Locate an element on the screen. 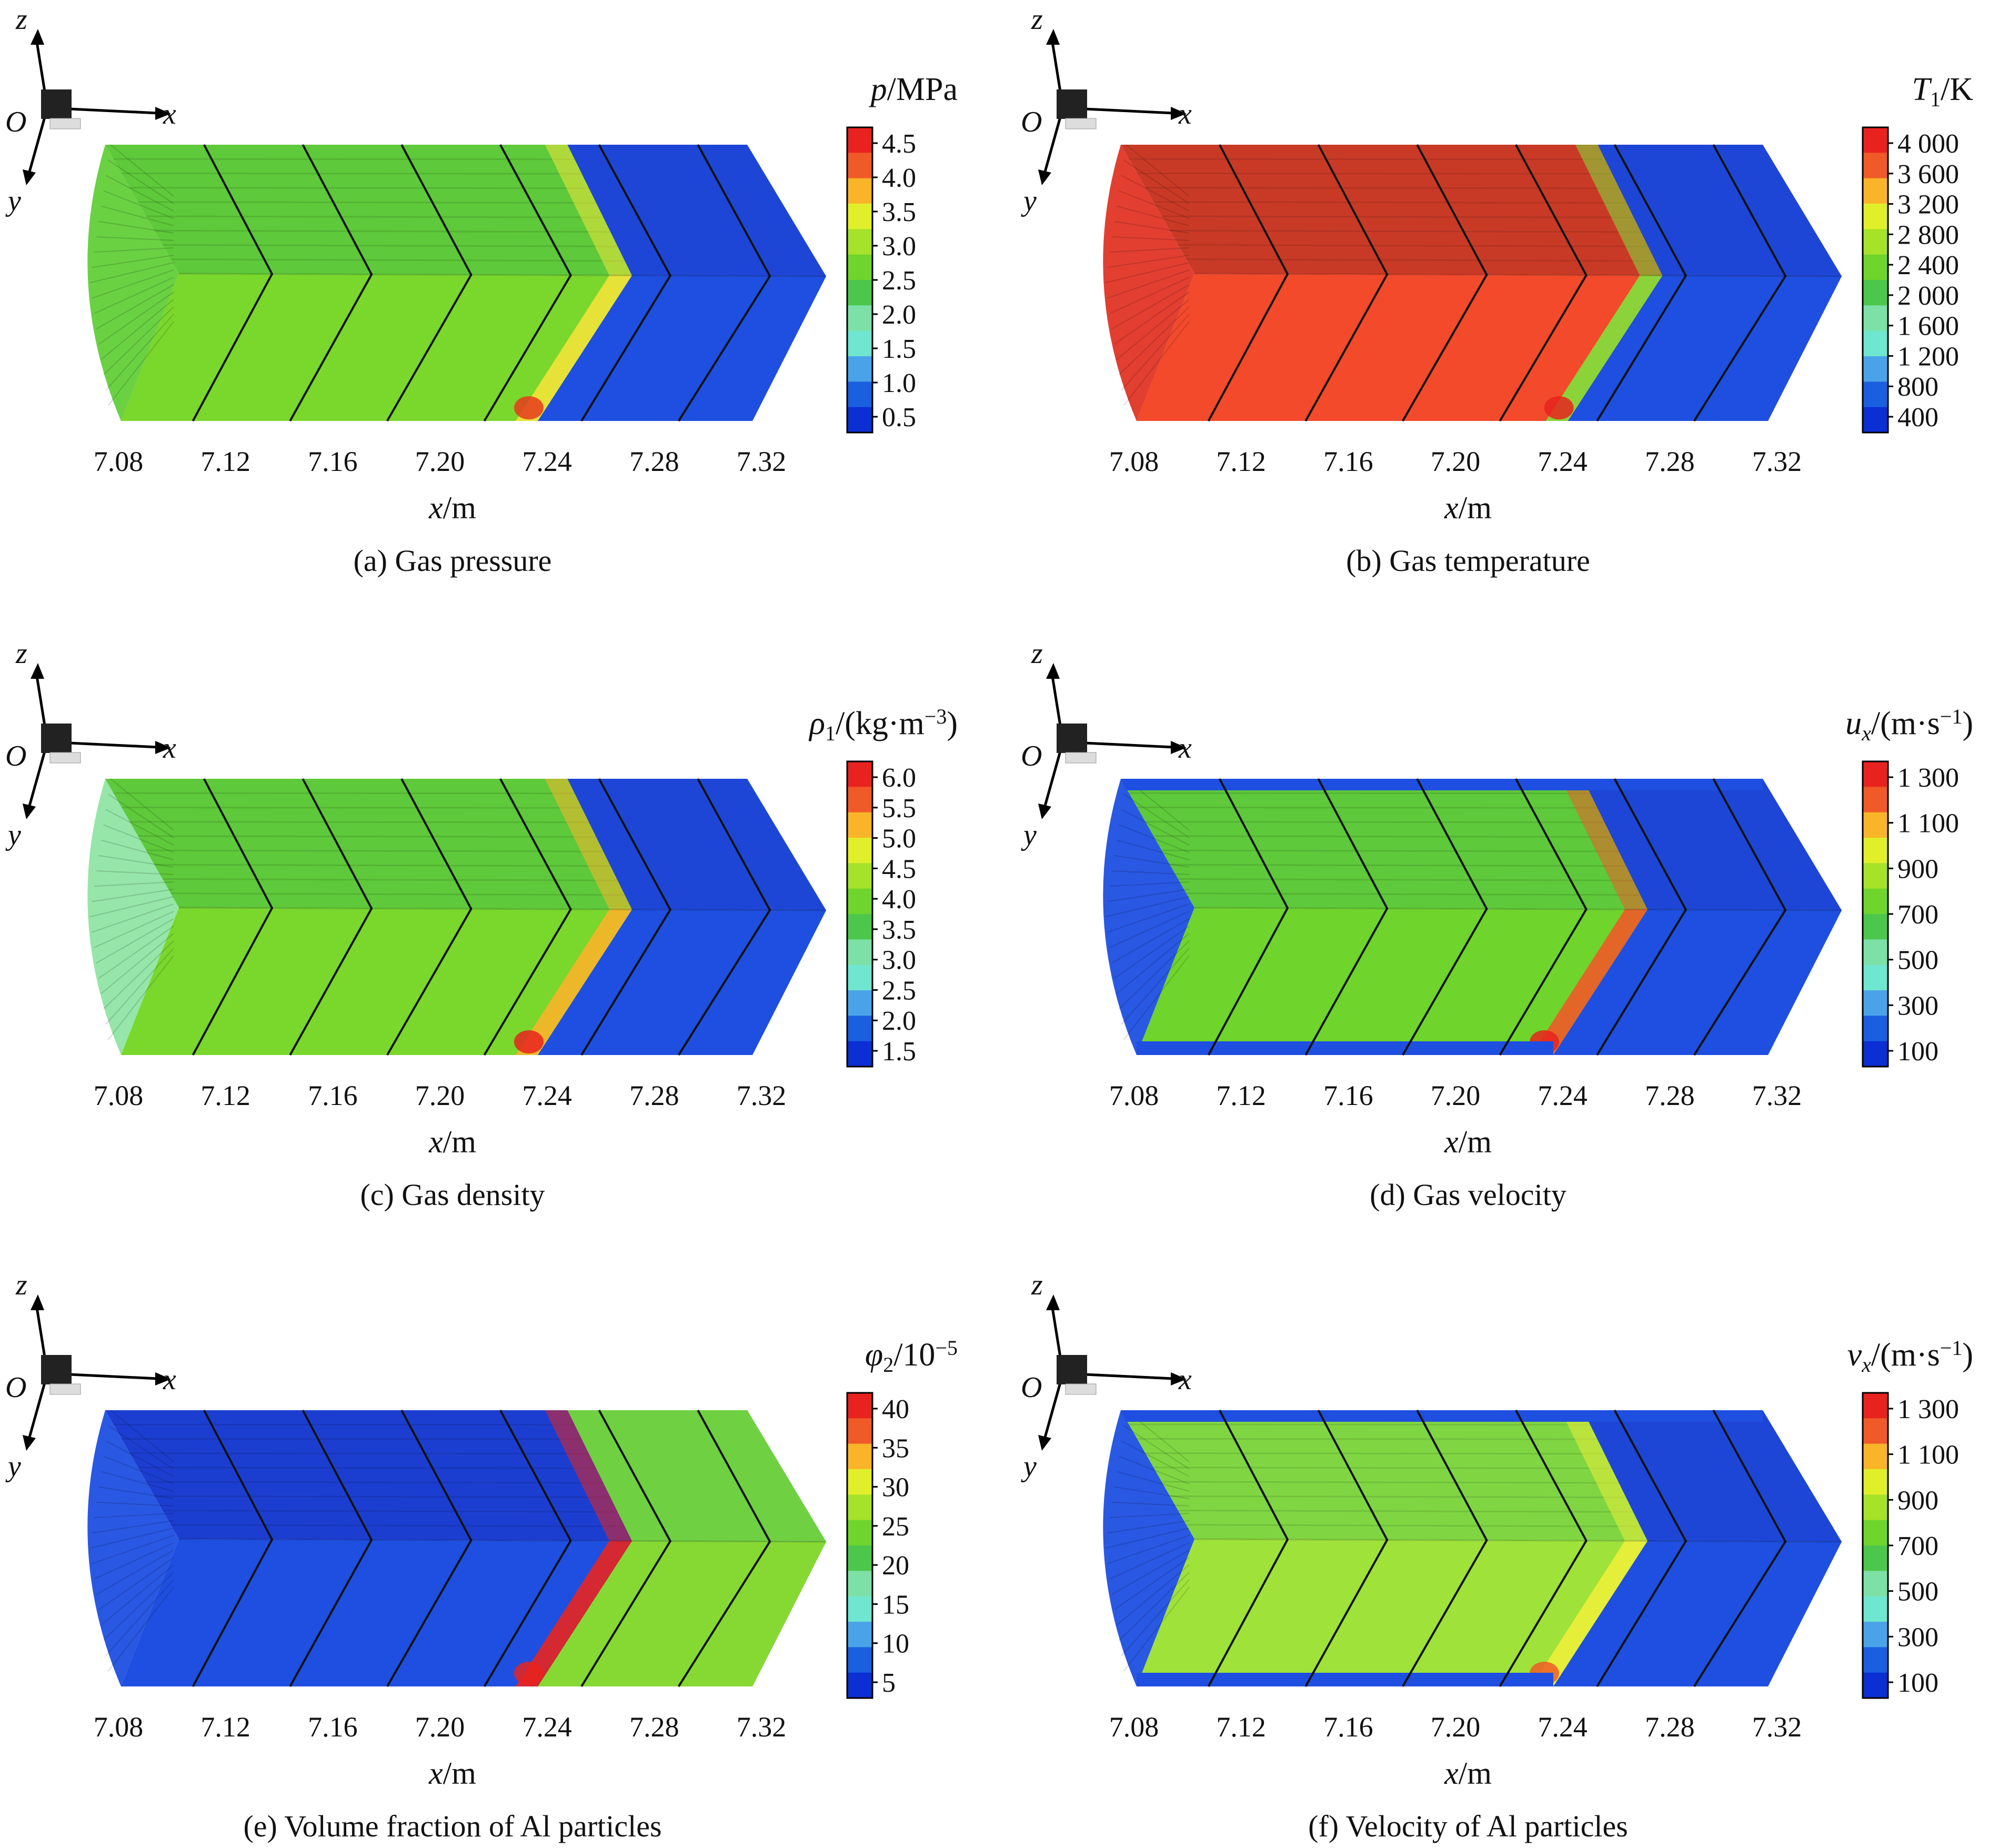  legend-tick-label: 4.5 is located at coordinates (899, 144).